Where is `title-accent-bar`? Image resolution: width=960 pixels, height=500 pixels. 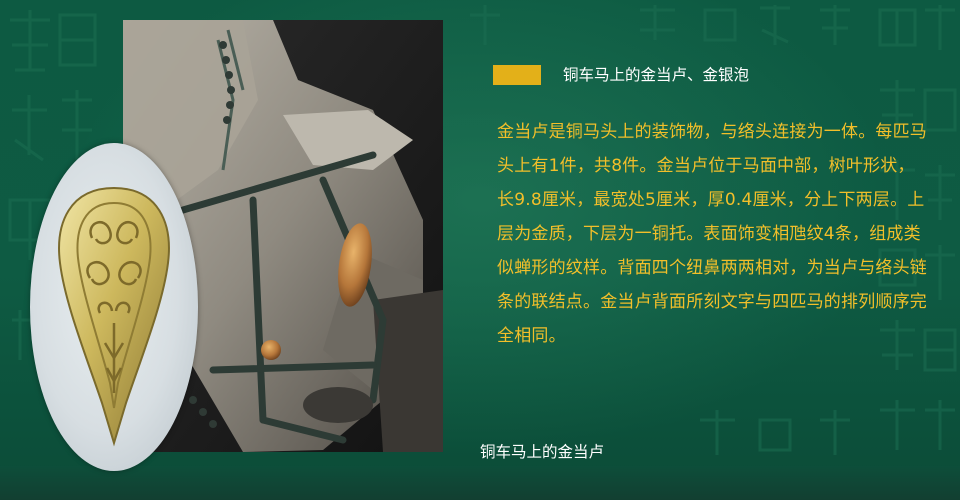
title-accent-bar is located at coordinates (517, 75).